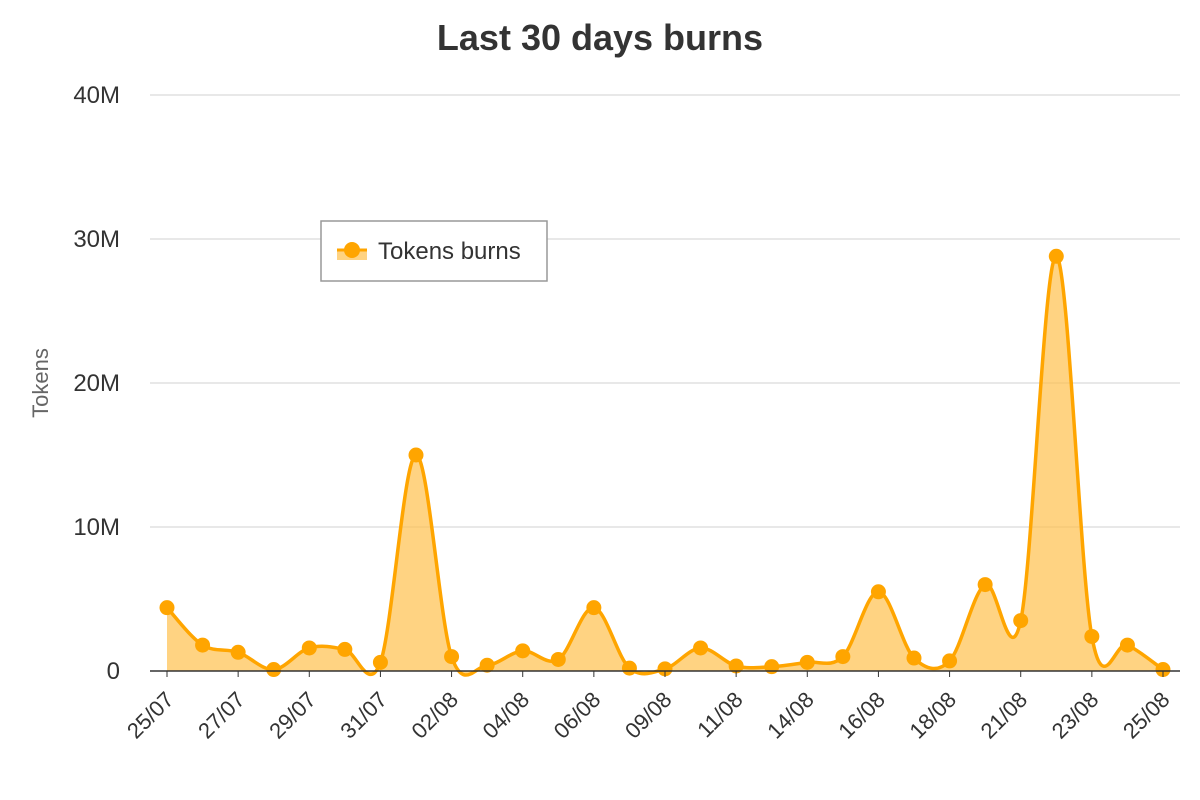  What do you see at coordinates (113, 671) in the screenshot?
I see `y-tick-label: 0` at bounding box center [113, 671].